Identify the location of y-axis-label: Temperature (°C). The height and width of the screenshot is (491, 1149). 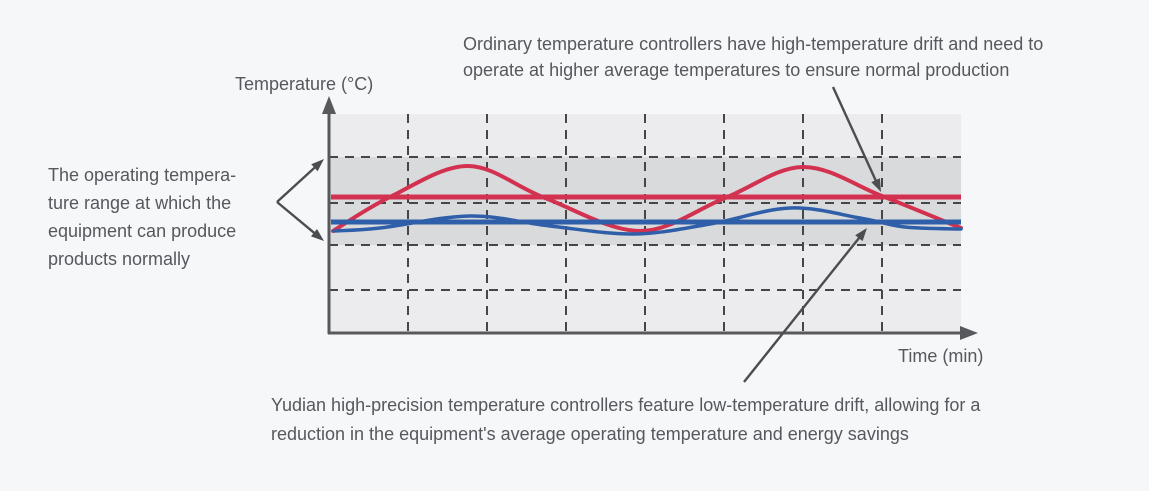
(304, 84).